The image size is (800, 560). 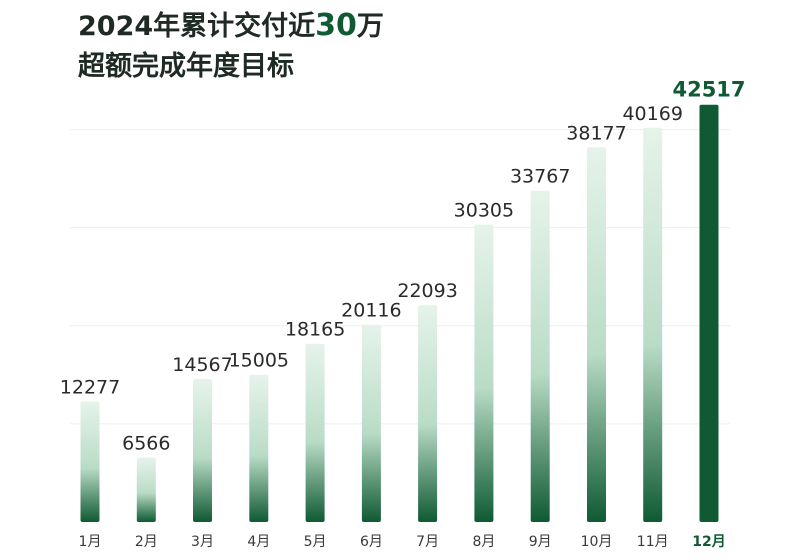 I want to click on title-prefix: 2024年累计交付近, so click(x=197, y=26).